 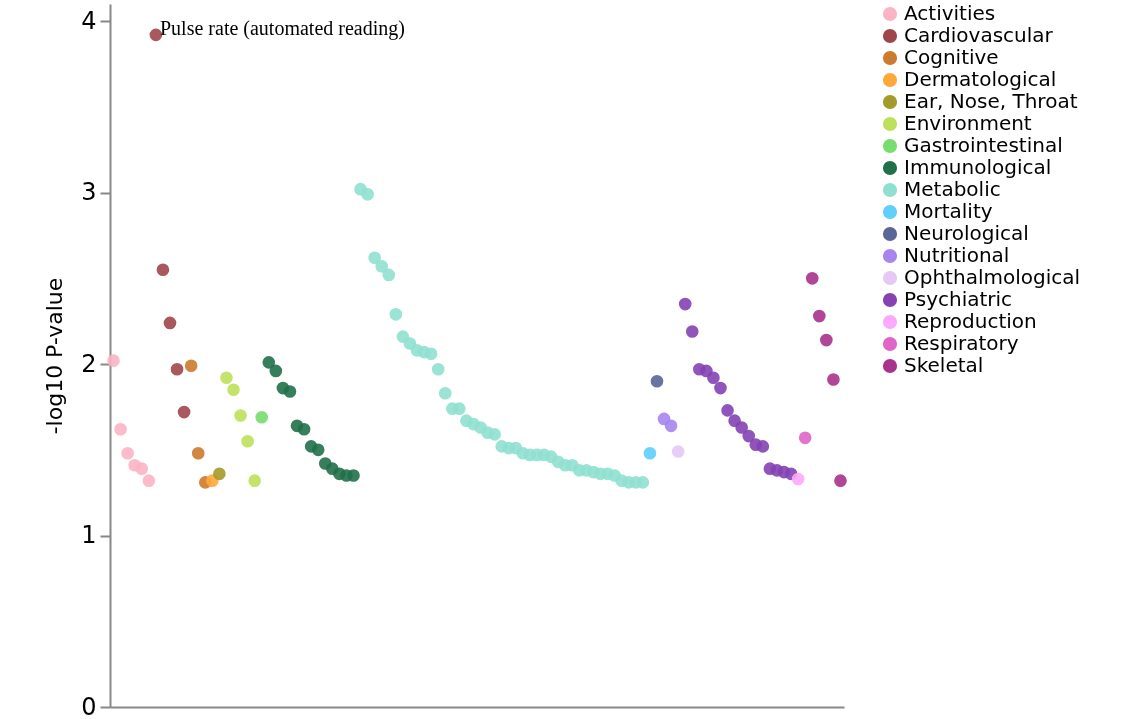 What do you see at coordinates (980, 79) in the screenshot?
I see `legend-label: Dermatological` at bounding box center [980, 79].